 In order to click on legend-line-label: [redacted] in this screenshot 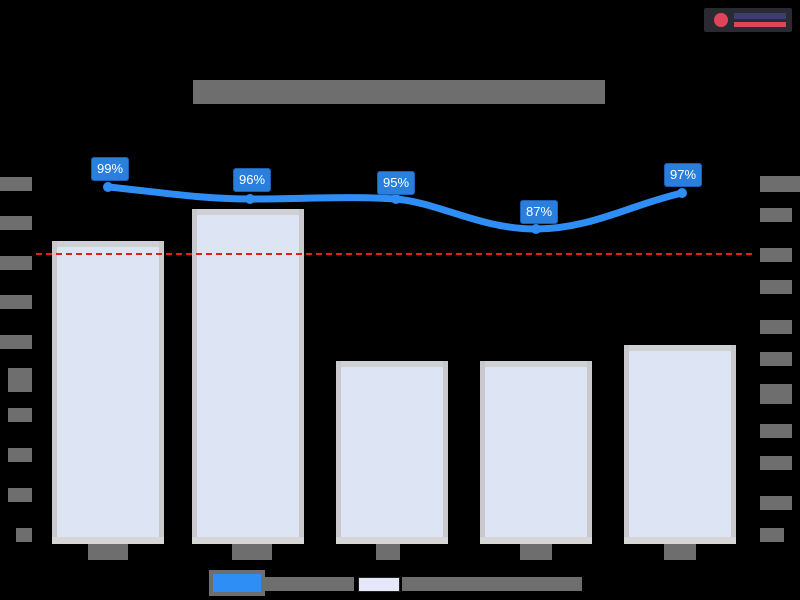, I will do `click(309, 584)`.